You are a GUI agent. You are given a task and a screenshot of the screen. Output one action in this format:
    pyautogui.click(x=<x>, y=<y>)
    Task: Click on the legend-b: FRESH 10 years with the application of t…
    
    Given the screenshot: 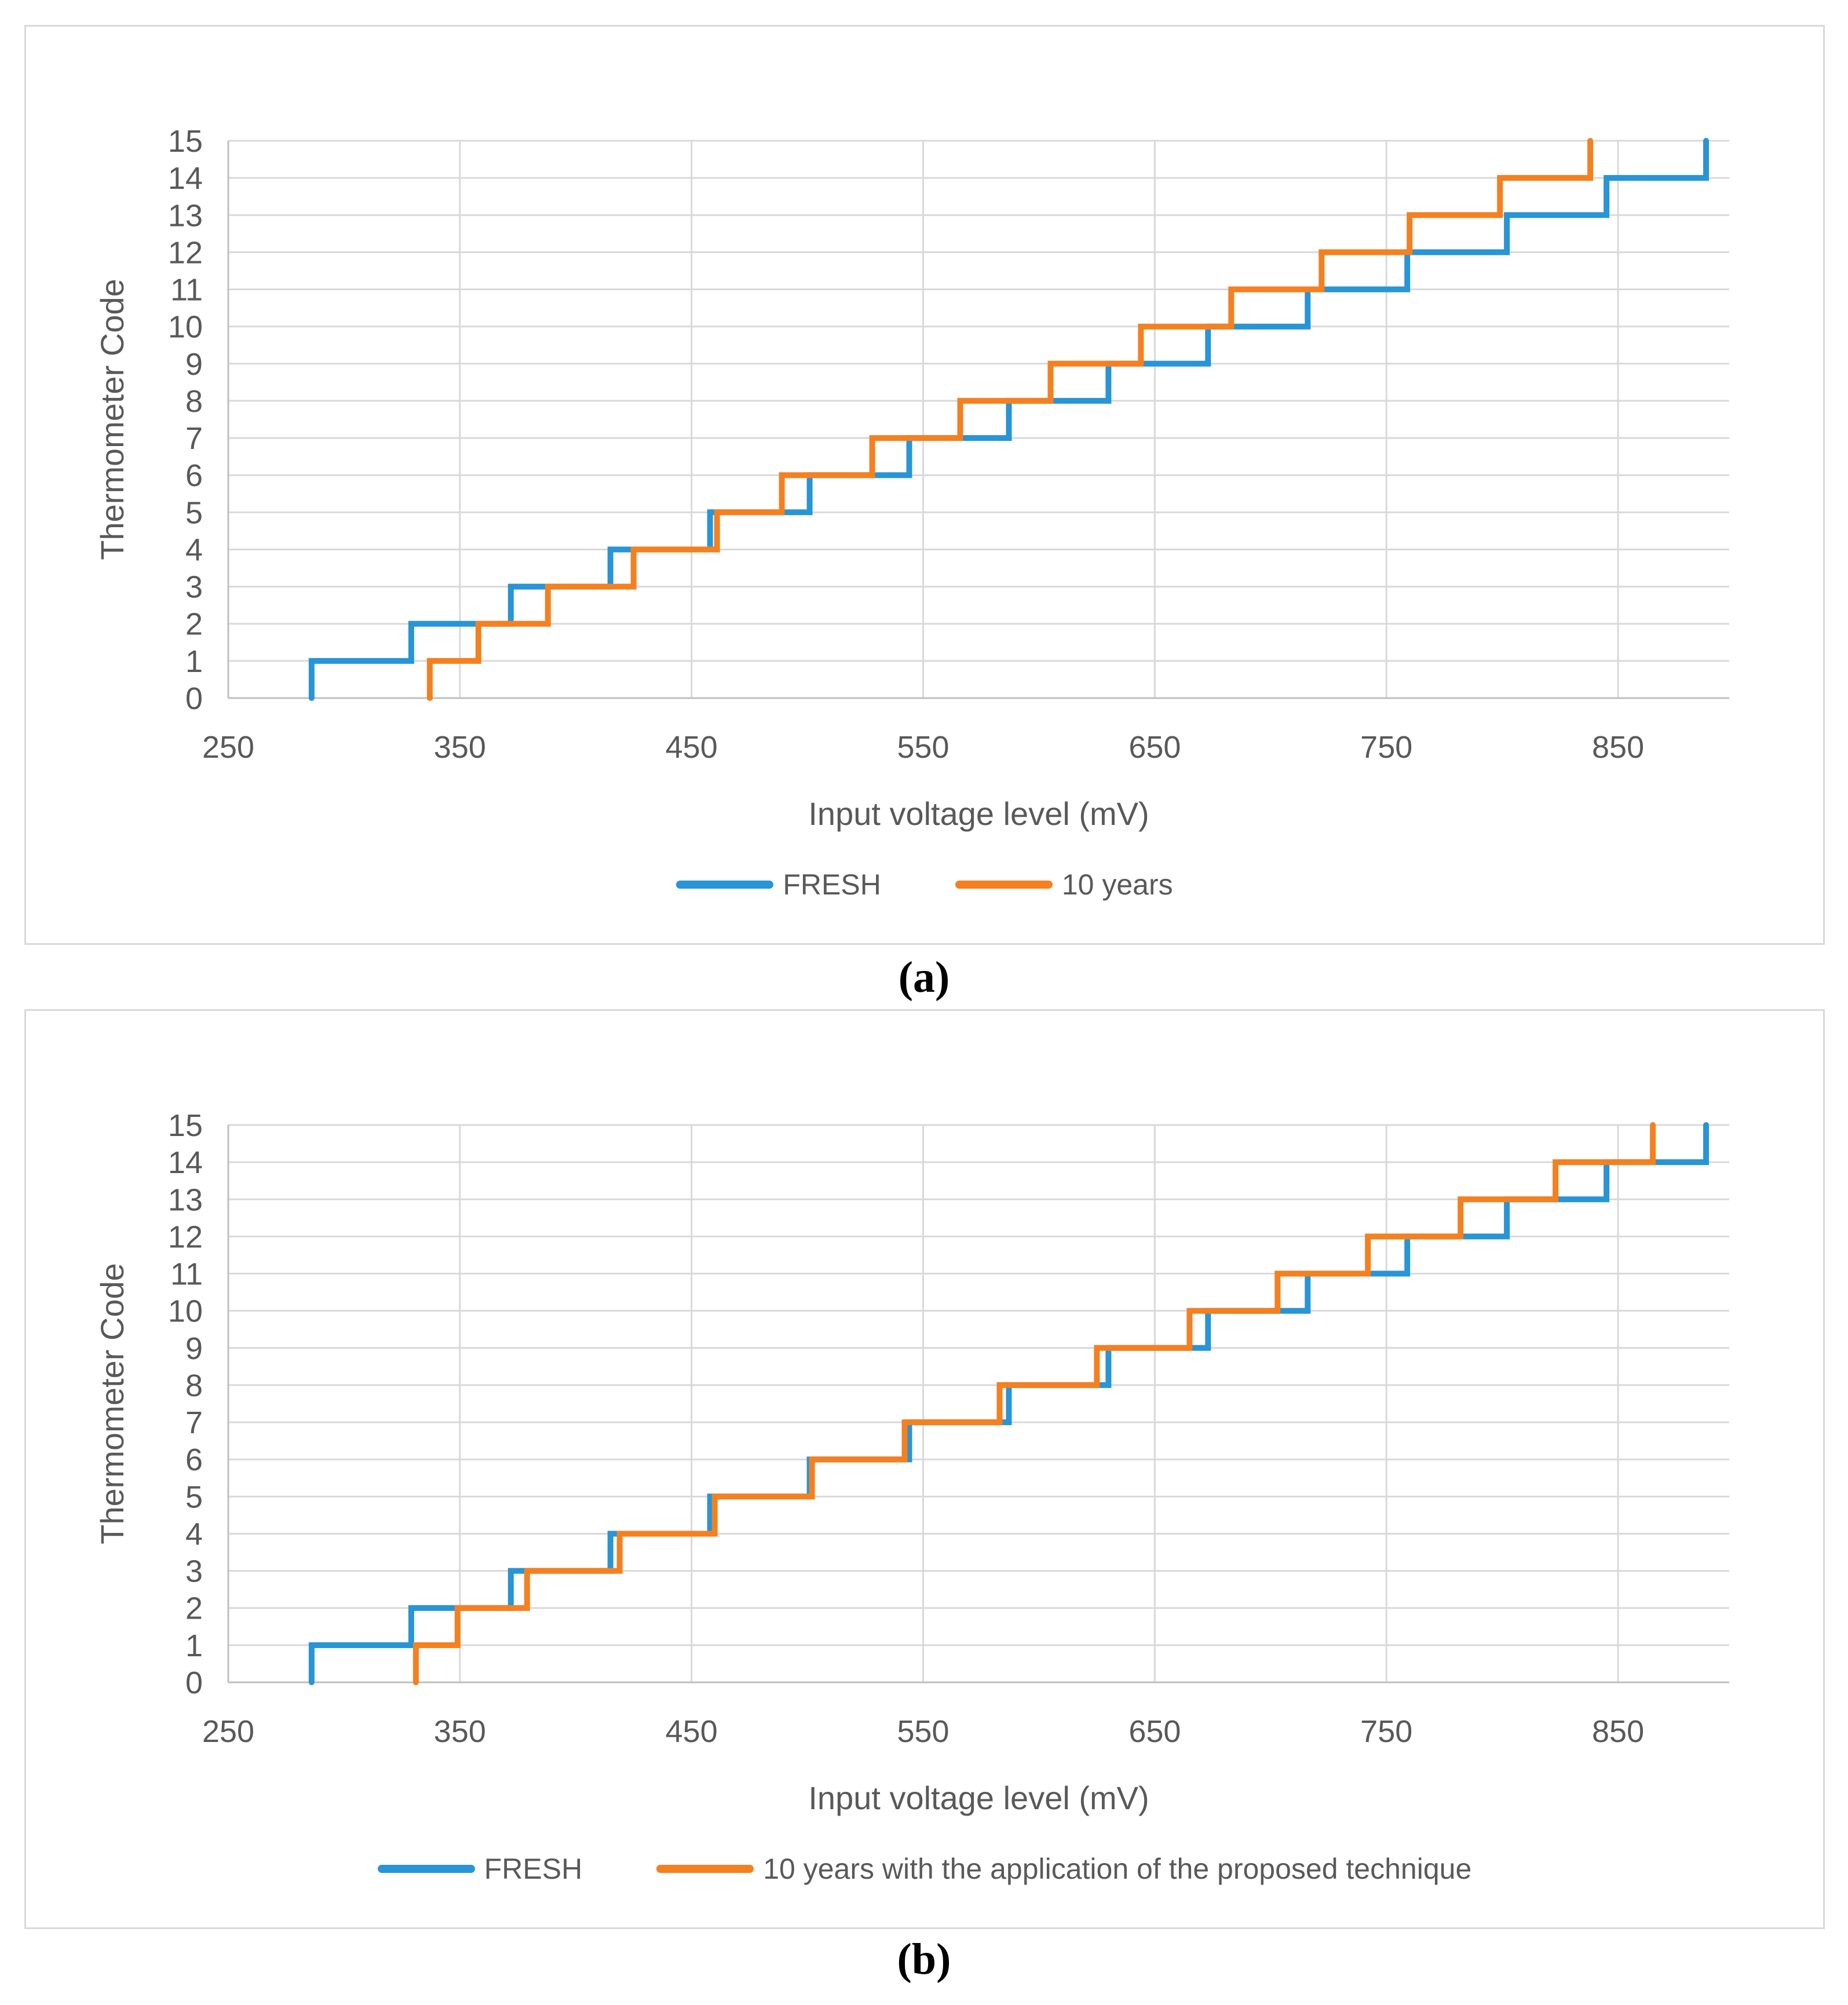 What is the action you would take?
    pyautogui.click(x=925, y=1869)
    